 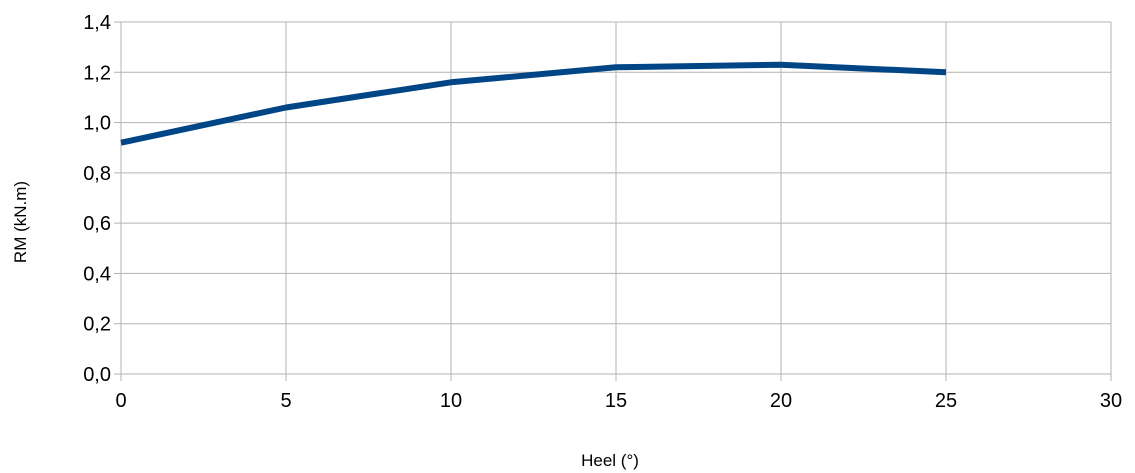 I want to click on series-group, so click(x=533, y=103).